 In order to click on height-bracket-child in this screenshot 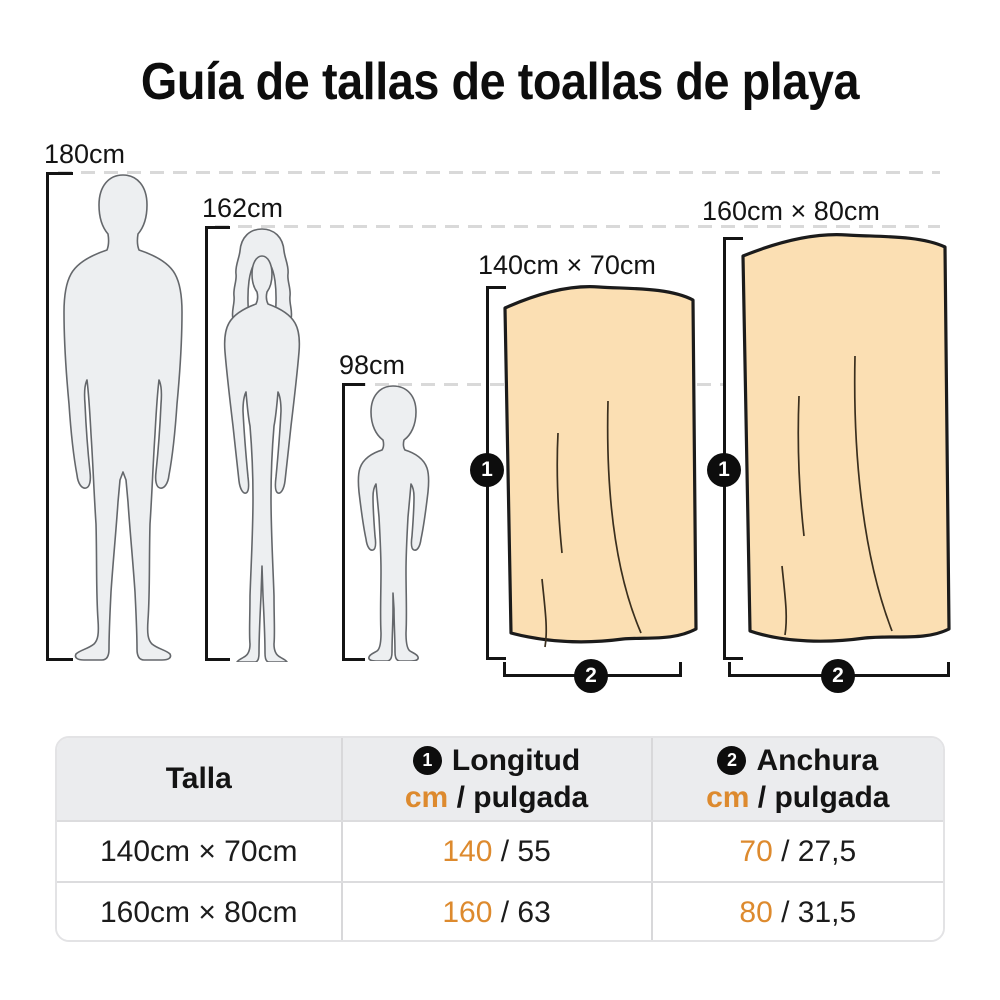, I will do `click(343, 522)`.